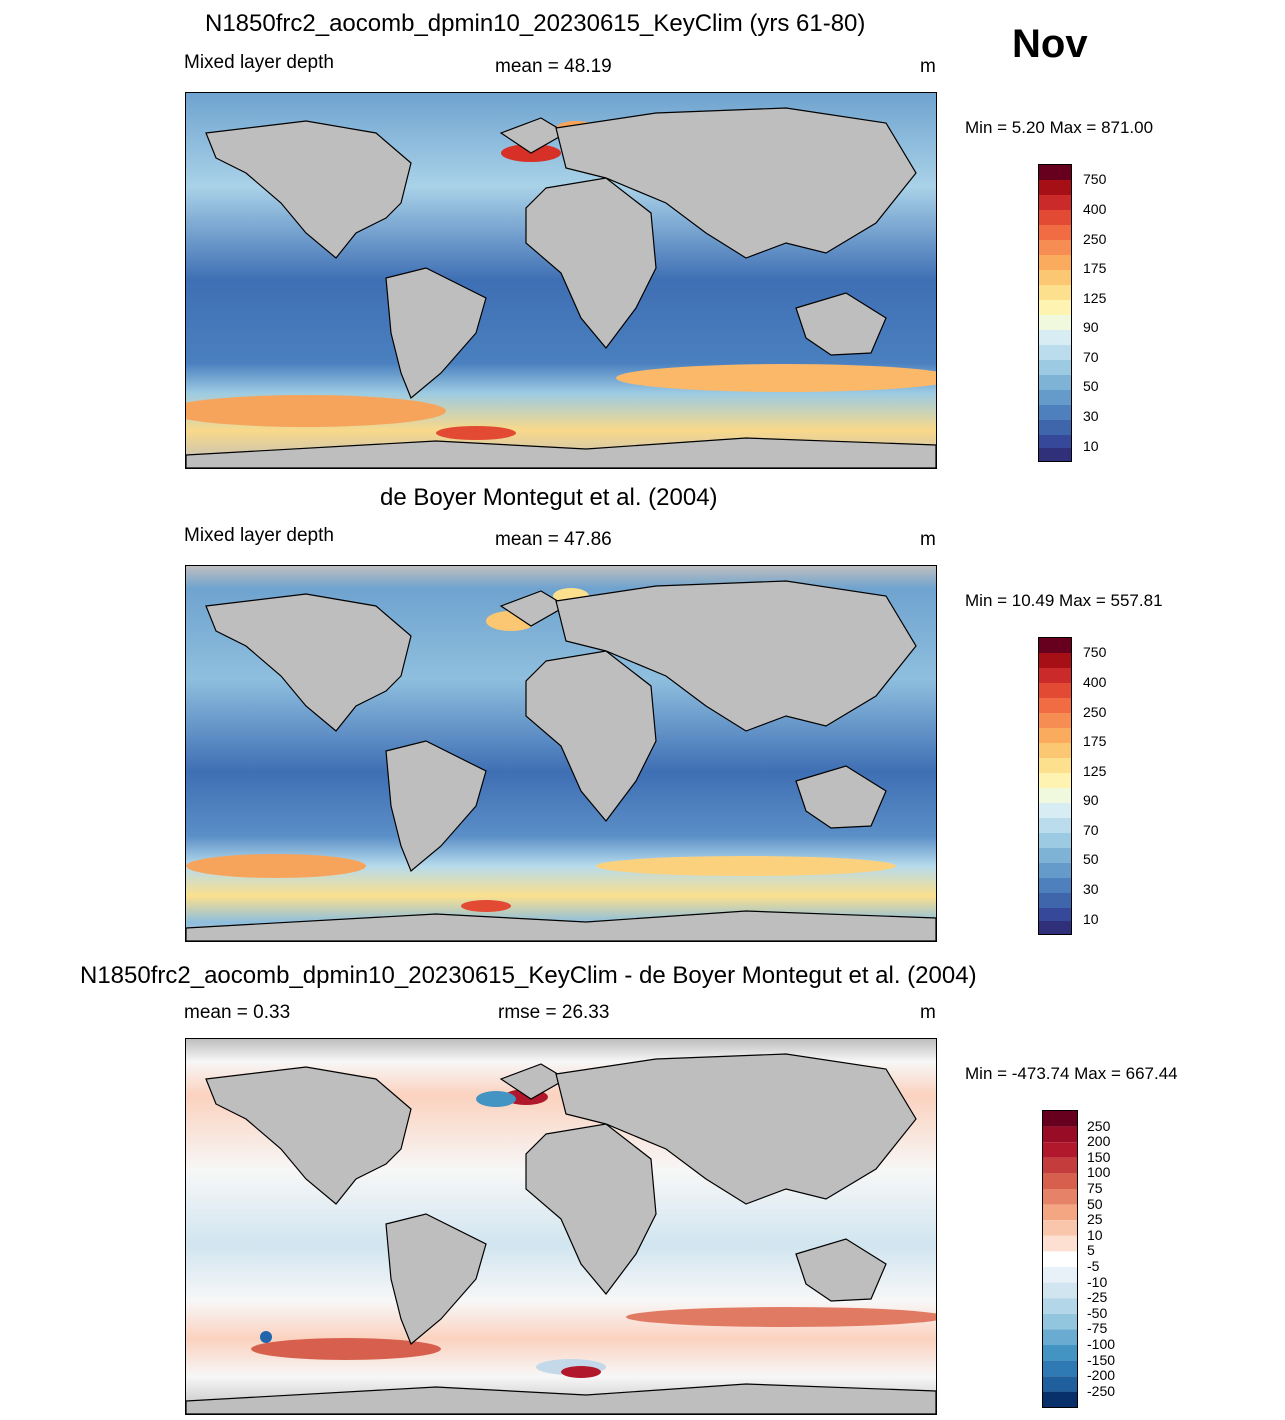 This screenshot has width=1285, height=1420. Describe the element at coordinates (1095, 741) in the screenshot. I see `panel2-colorbar-label: 175` at that location.